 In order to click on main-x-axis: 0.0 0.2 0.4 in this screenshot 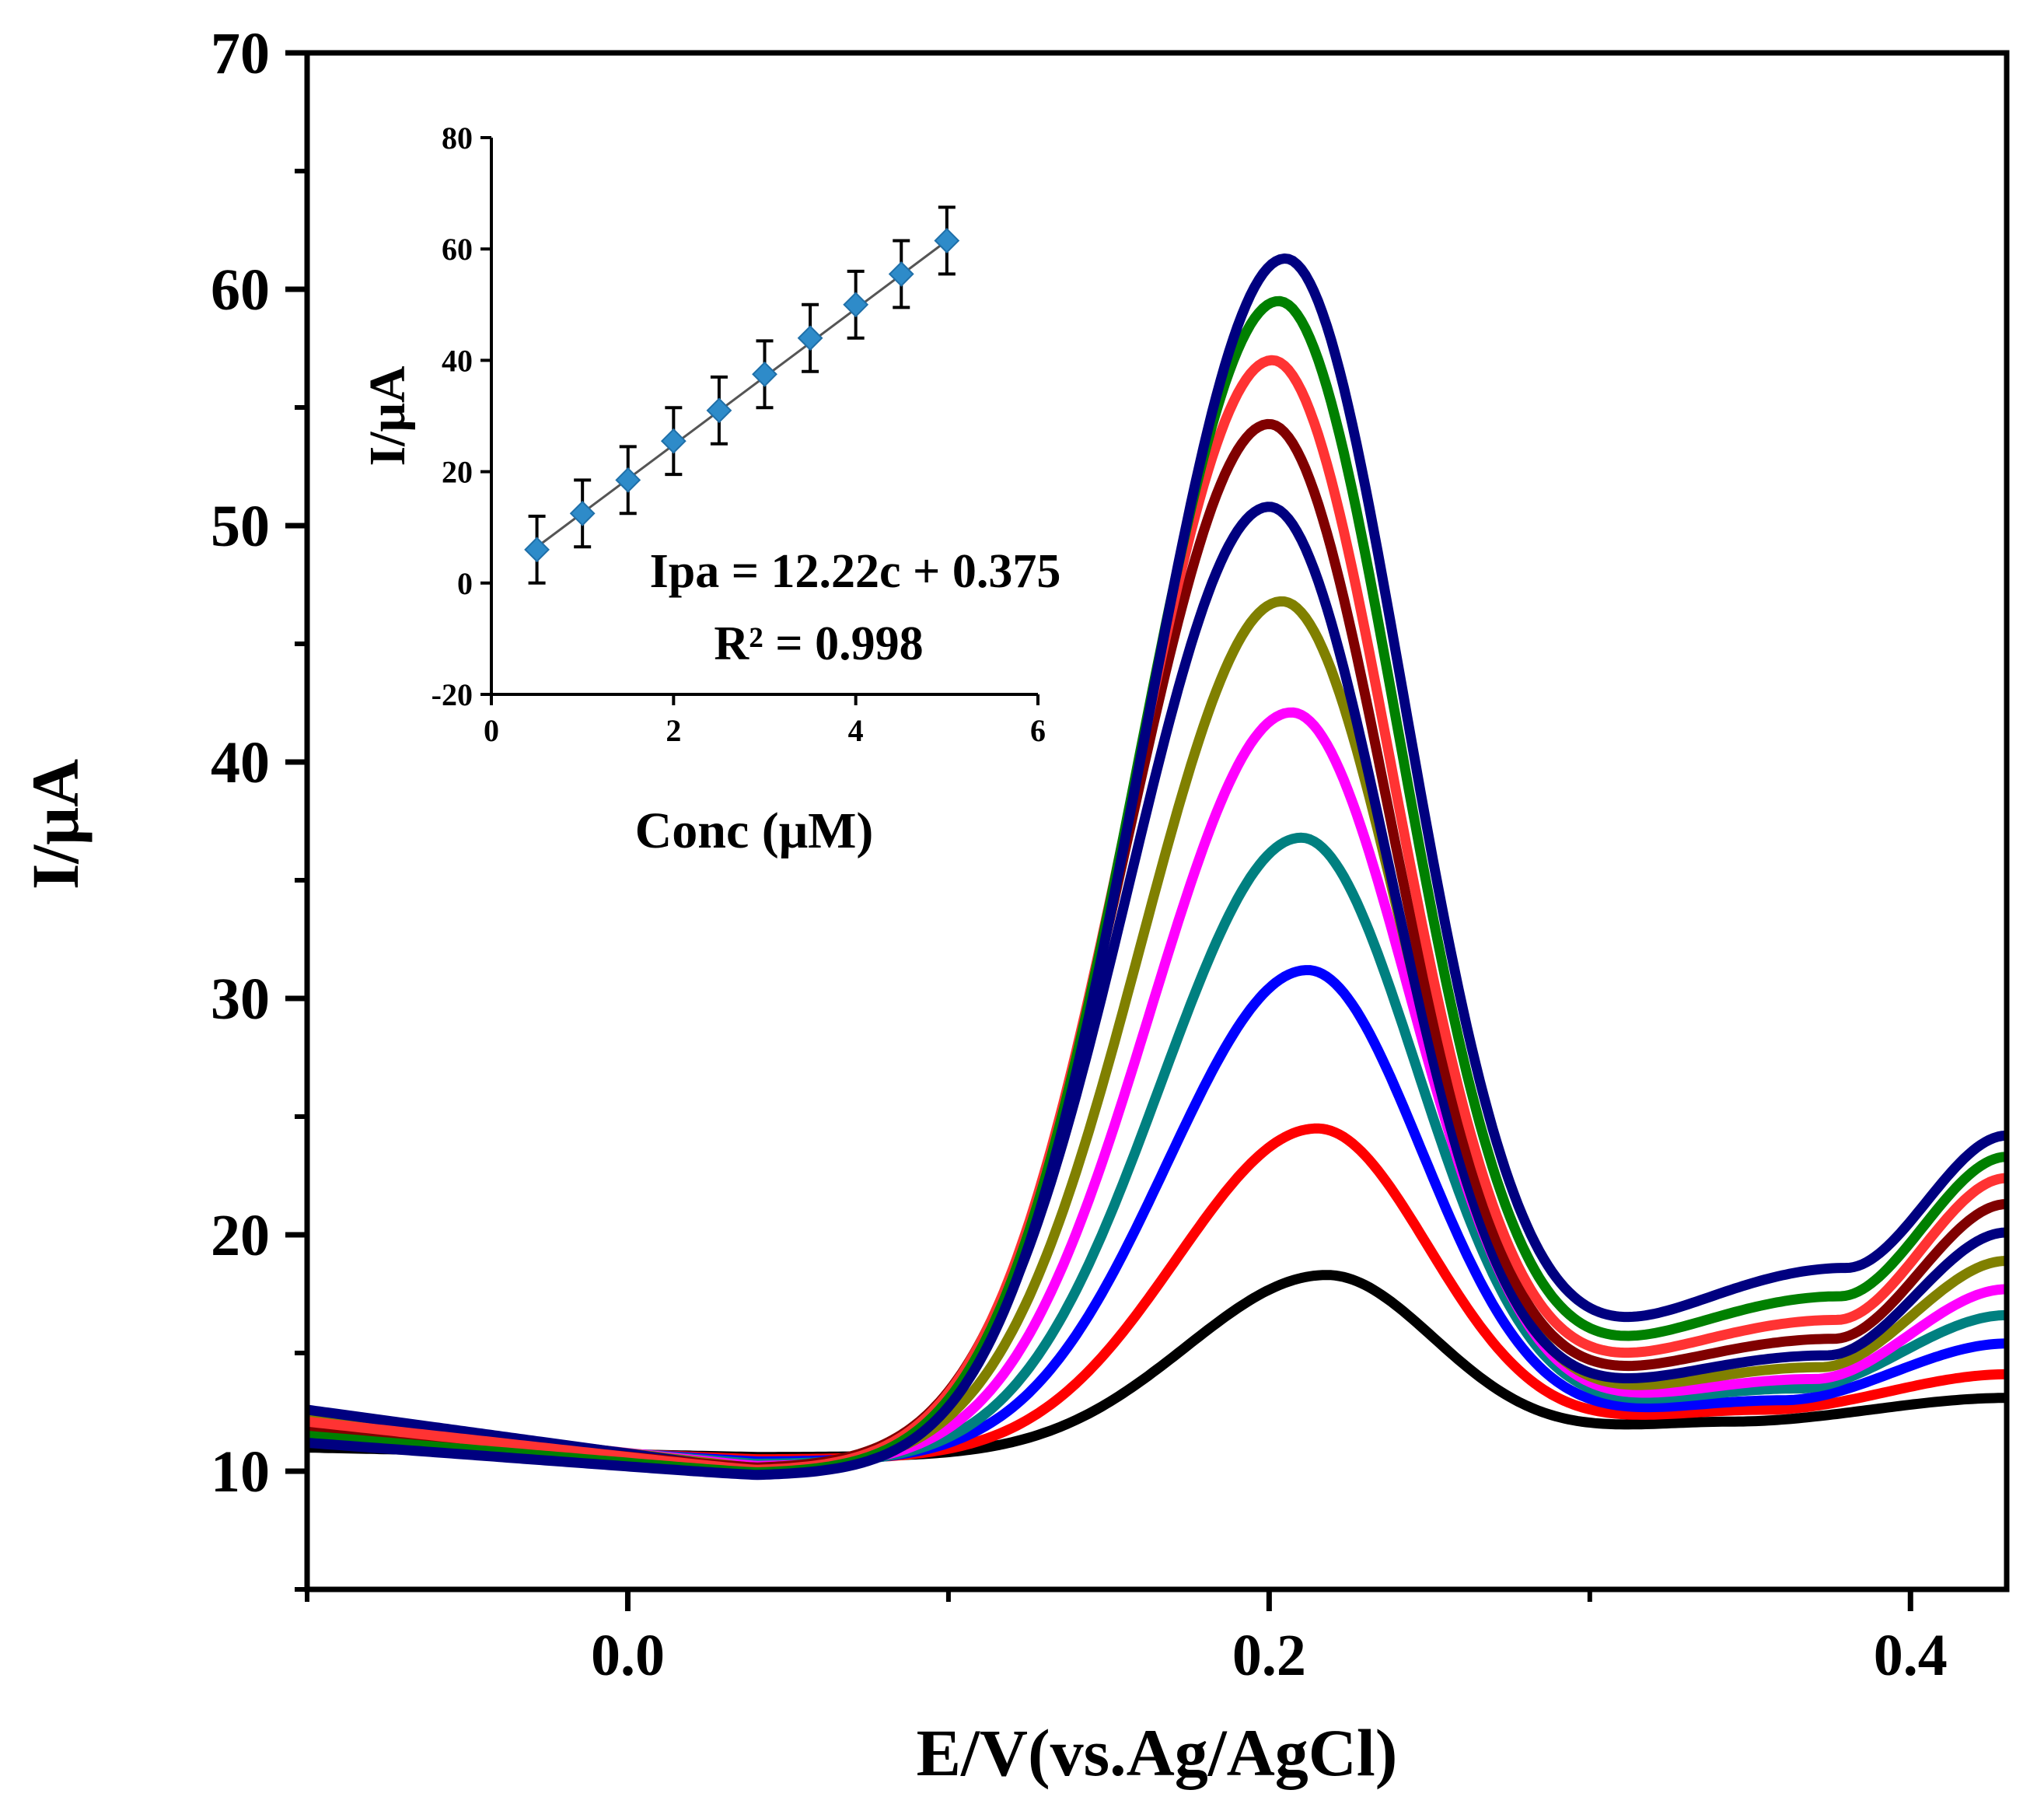, I will do `click(1127, 1638)`.